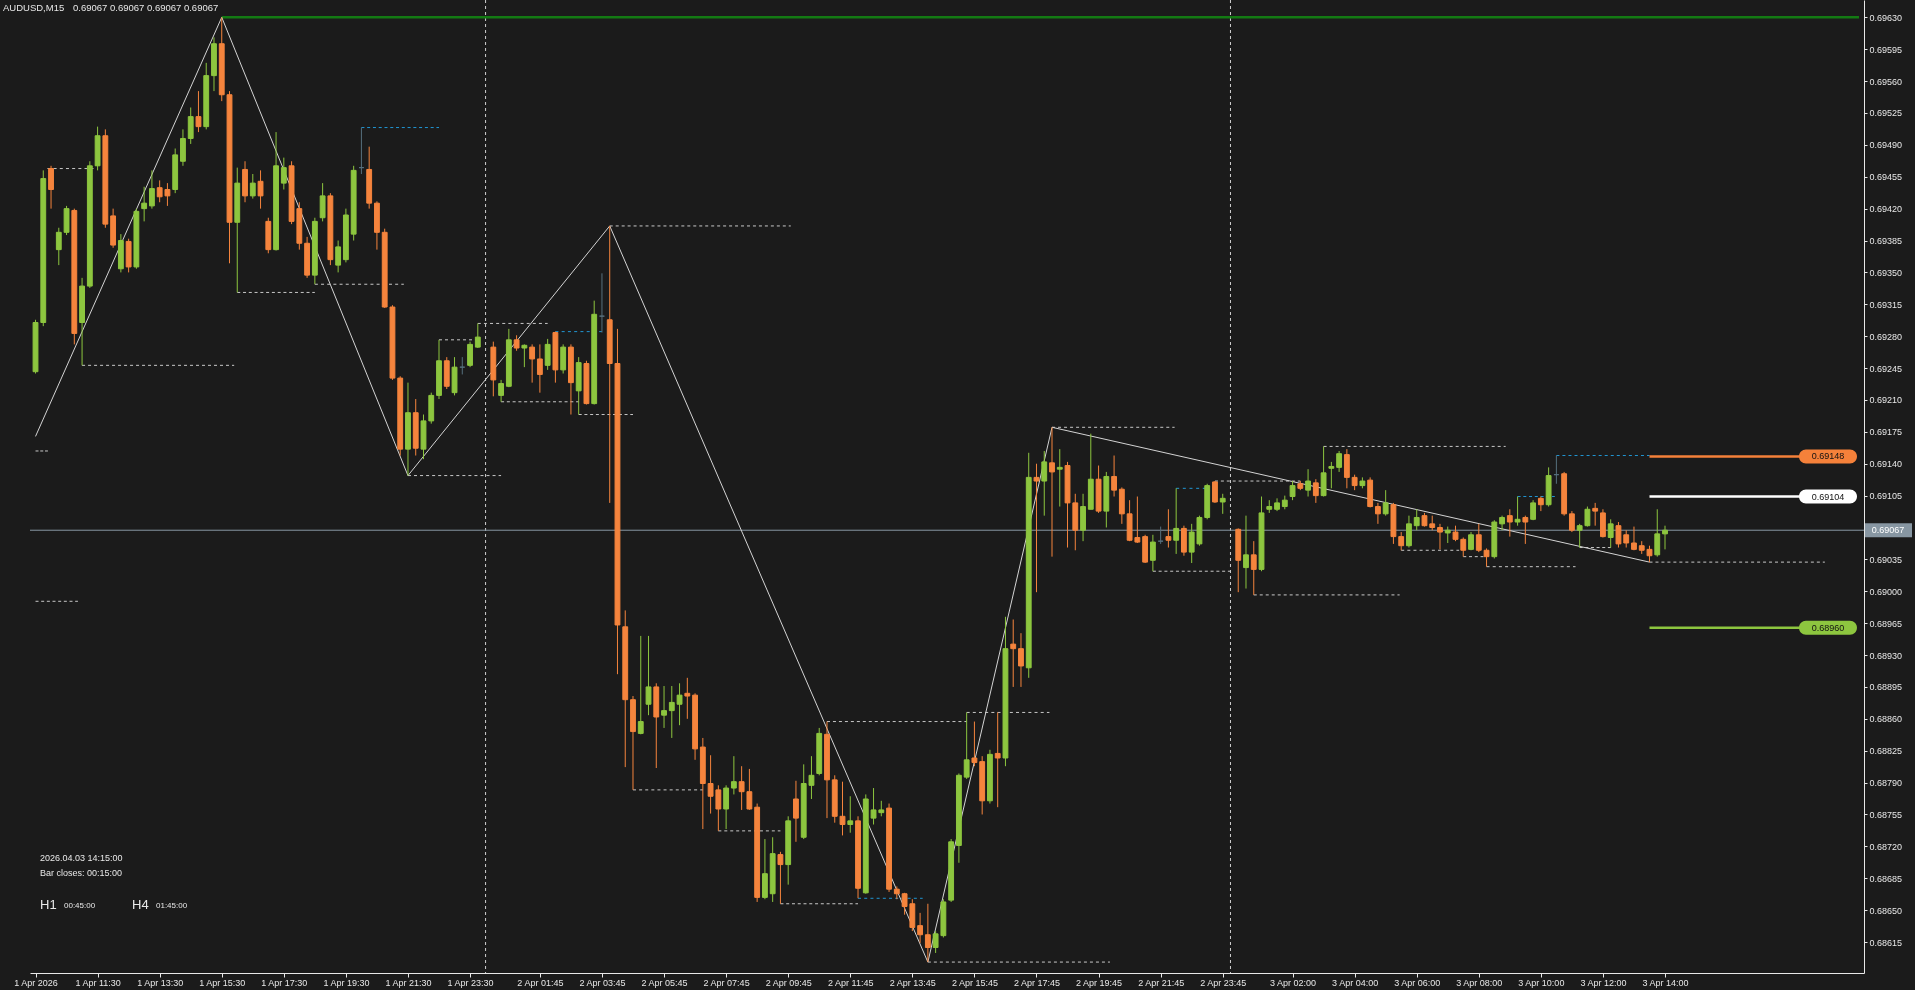  What do you see at coordinates (470, 982) in the screenshot?
I see `x-tick-label: 1 Apr 23:30` at bounding box center [470, 982].